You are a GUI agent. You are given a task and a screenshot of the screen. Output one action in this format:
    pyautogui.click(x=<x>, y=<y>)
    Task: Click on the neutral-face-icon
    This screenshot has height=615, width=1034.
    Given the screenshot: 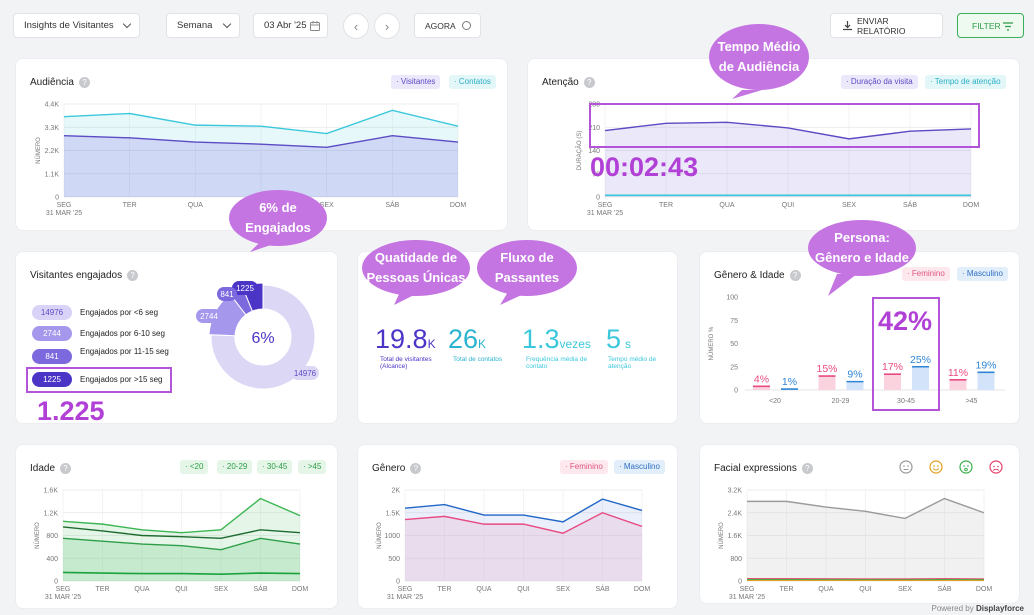 What is the action you would take?
    pyautogui.click(x=906, y=467)
    